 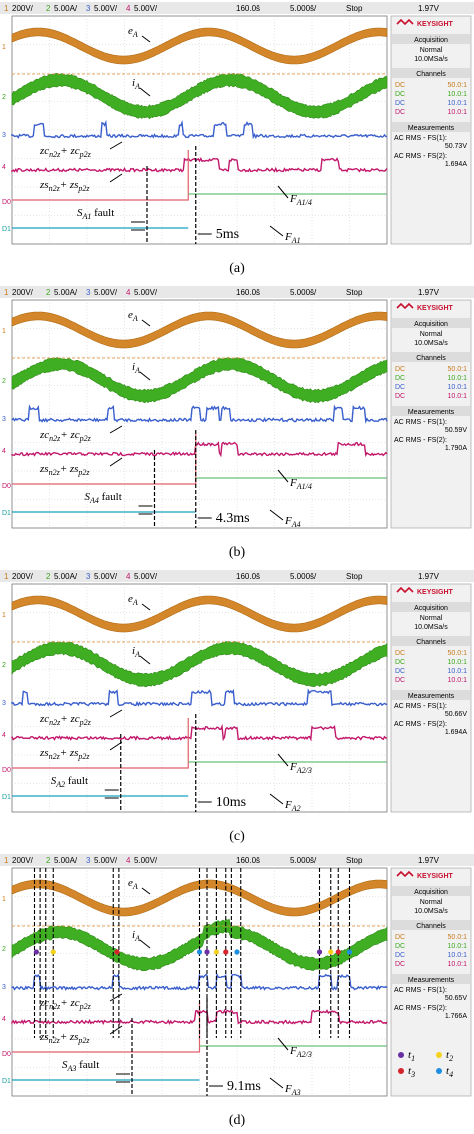 I want to click on channel-marker: 2, so click(x=4, y=97).